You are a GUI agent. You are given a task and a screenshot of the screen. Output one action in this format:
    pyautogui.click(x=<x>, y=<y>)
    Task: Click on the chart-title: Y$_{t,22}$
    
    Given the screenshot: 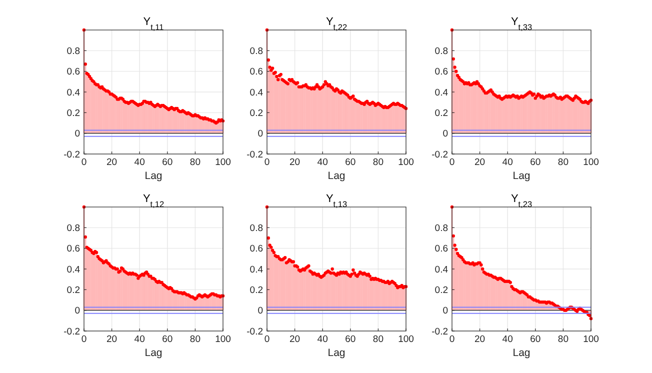 What is the action you would take?
    pyautogui.click(x=337, y=24)
    